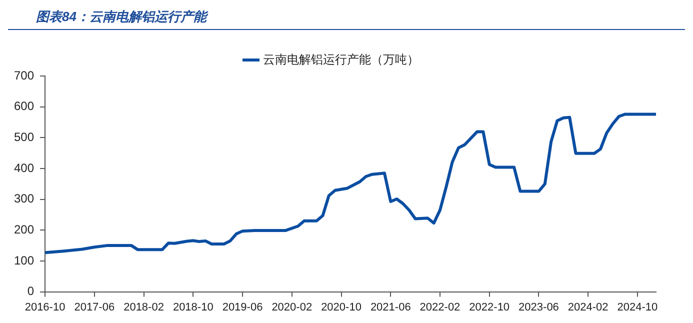  Describe the element at coordinates (30, 291) in the screenshot. I see `y-tick-label: 0` at that location.